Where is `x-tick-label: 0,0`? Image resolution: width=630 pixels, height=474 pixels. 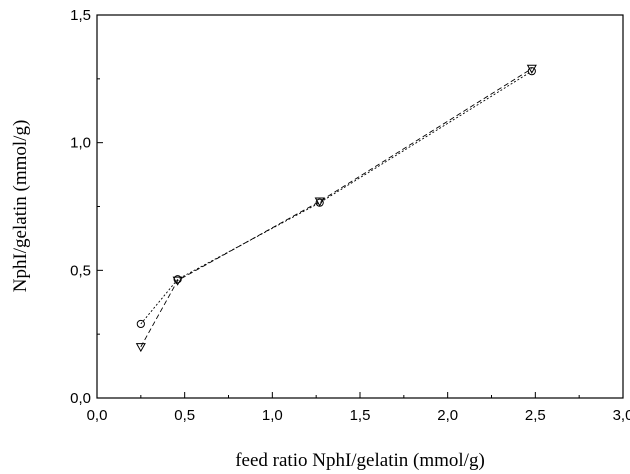 x-tick-label: 0,0 is located at coordinates (97, 415).